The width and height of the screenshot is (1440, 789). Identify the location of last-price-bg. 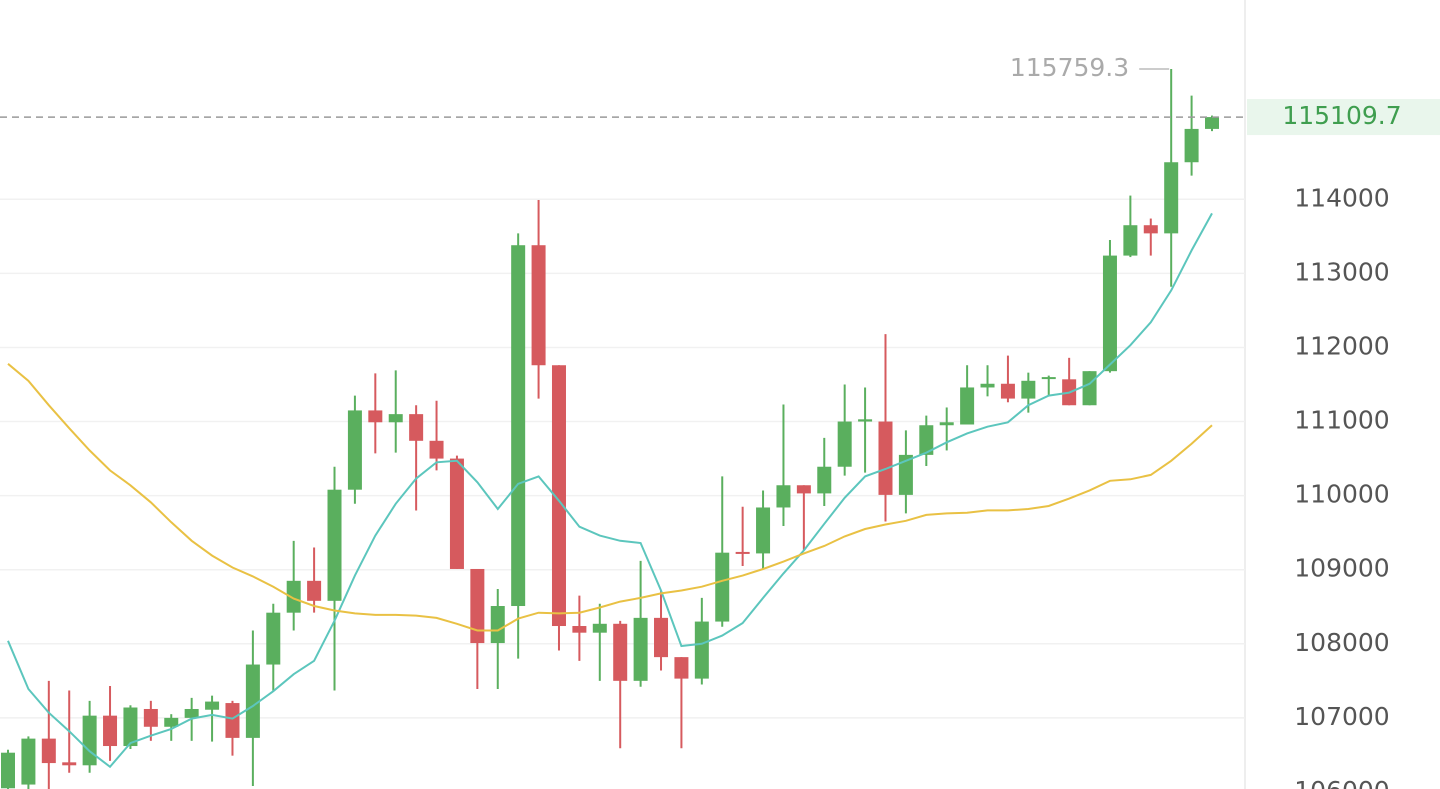
(1343, 117).